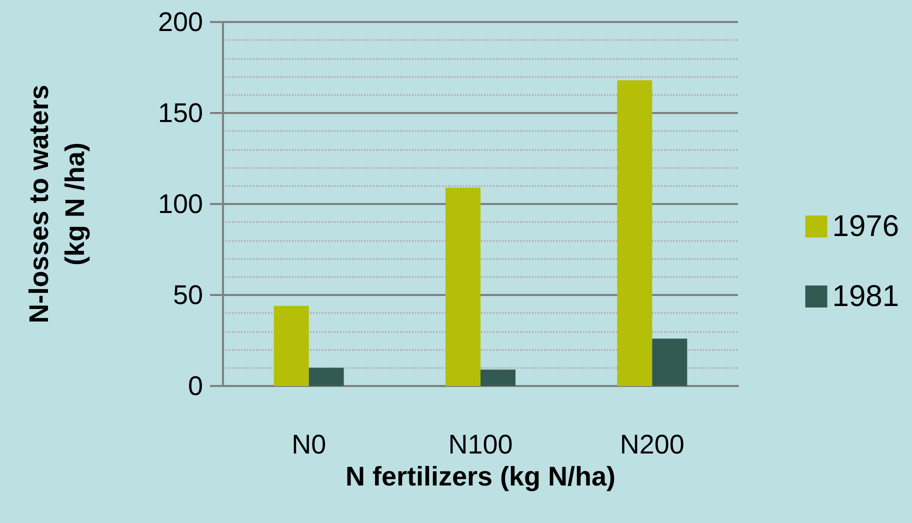 The height and width of the screenshot is (523, 912). I want to click on y-tick-label: 150, so click(180, 113).